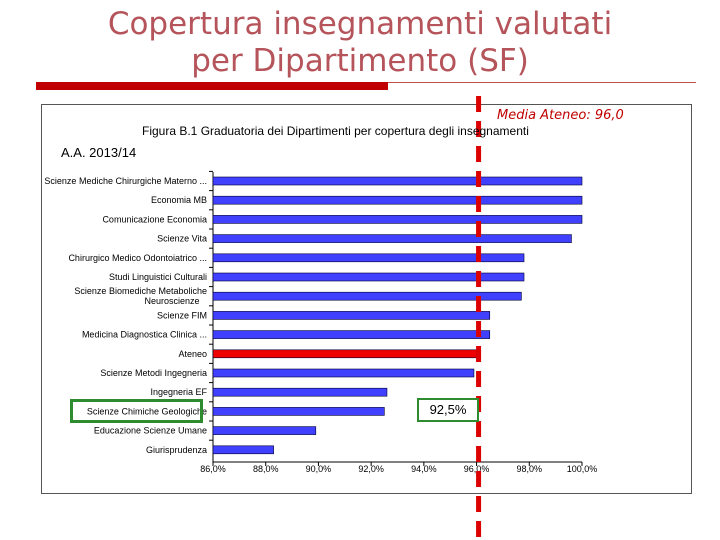 The height and width of the screenshot is (540, 720). What do you see at coordinates (448, 410) in the screenshot?
I see `callout-value: 92,5%` at bounding box center [448, 410].